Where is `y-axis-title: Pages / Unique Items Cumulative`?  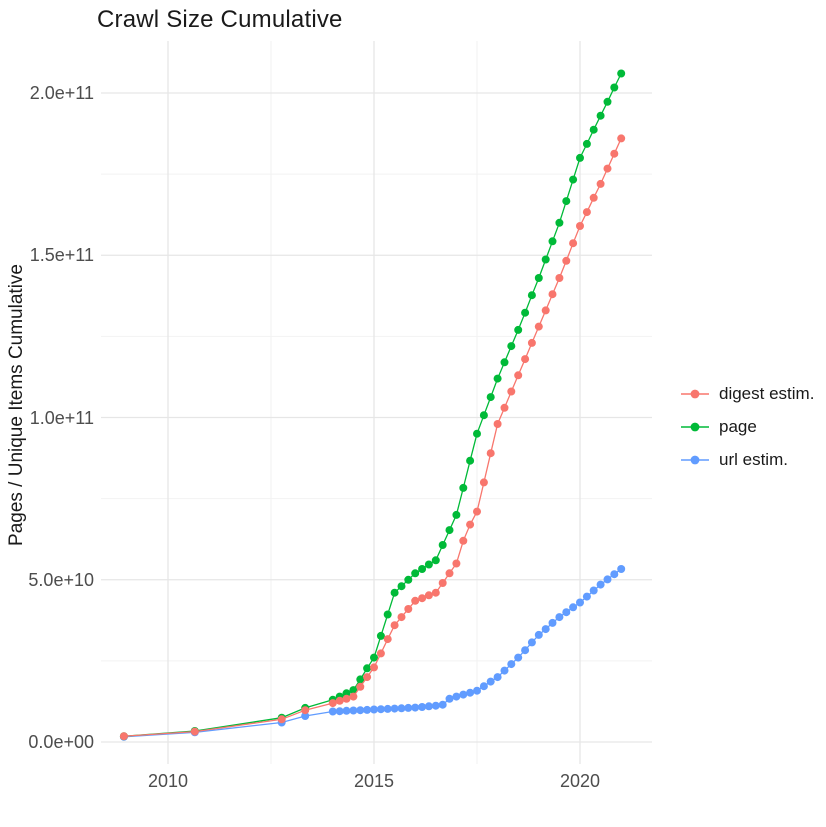 y-axis-title: Pages / Unique Items Cumulative is located at coordinates (16, 405).